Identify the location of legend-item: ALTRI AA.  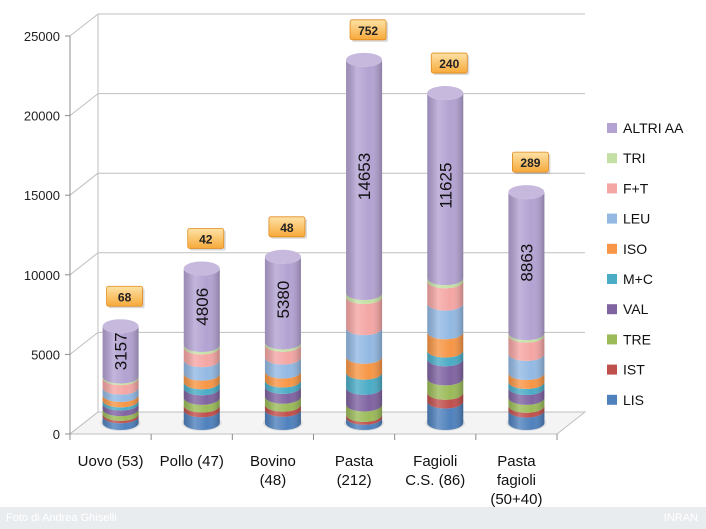
(645, 128).